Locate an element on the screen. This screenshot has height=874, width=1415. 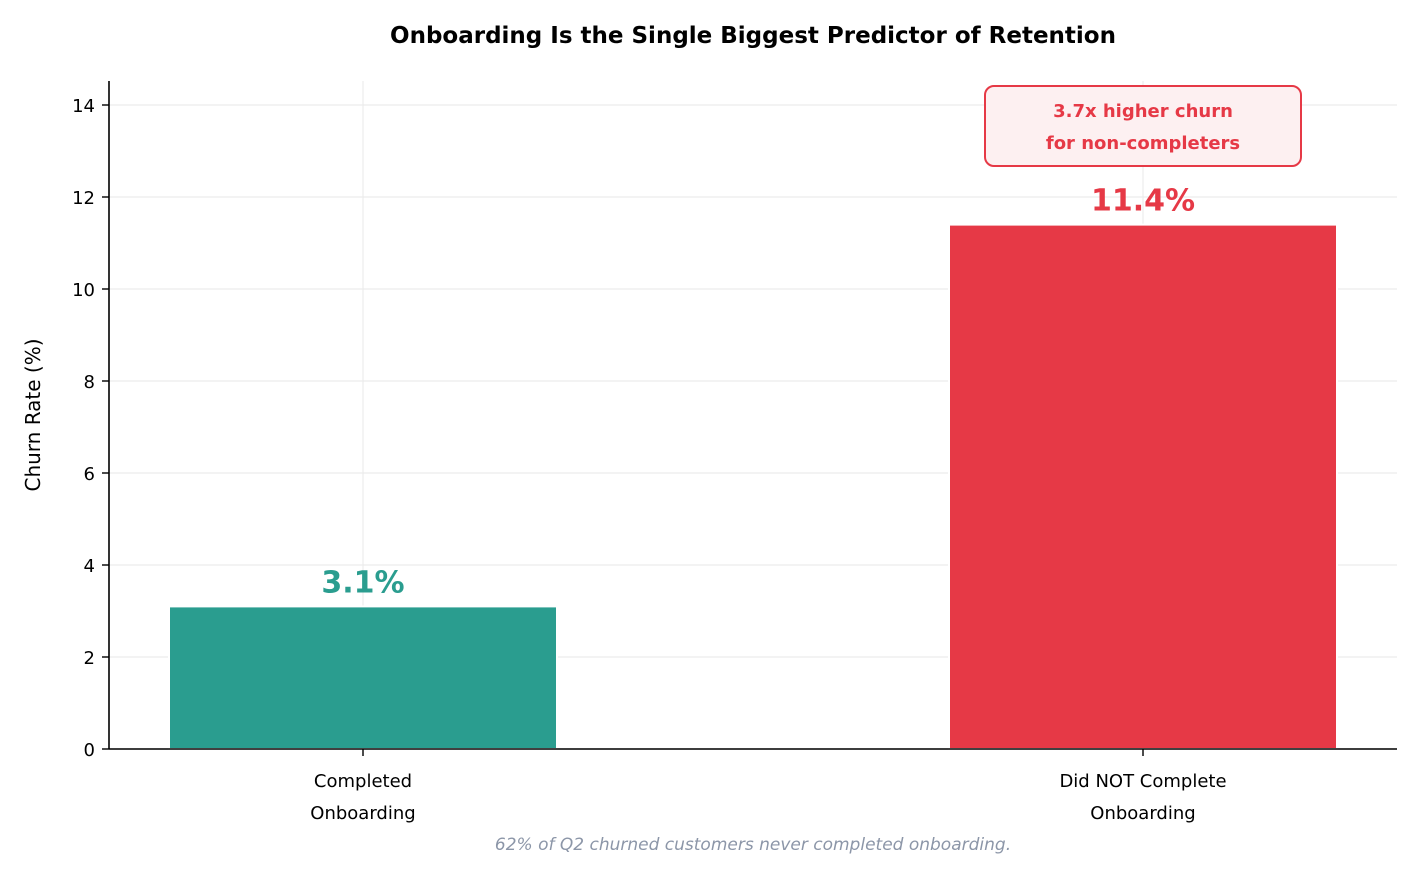
y-tick-label: 0 is located at coordinates (89, 750).